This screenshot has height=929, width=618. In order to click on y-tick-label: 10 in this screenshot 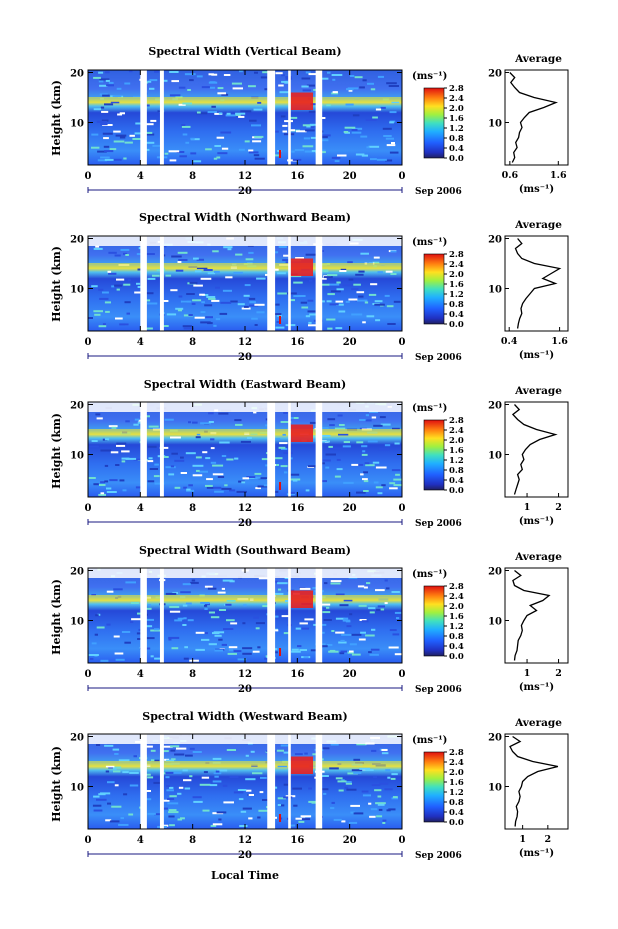, I will do `click(77, 456)`.